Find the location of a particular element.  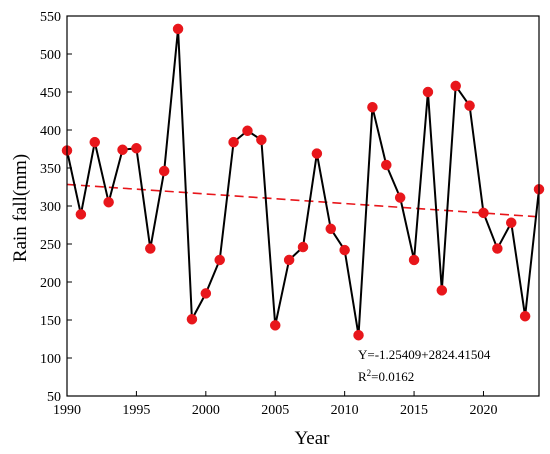

r-squared-value: =0.0162 is located at coordinates (392, 376).